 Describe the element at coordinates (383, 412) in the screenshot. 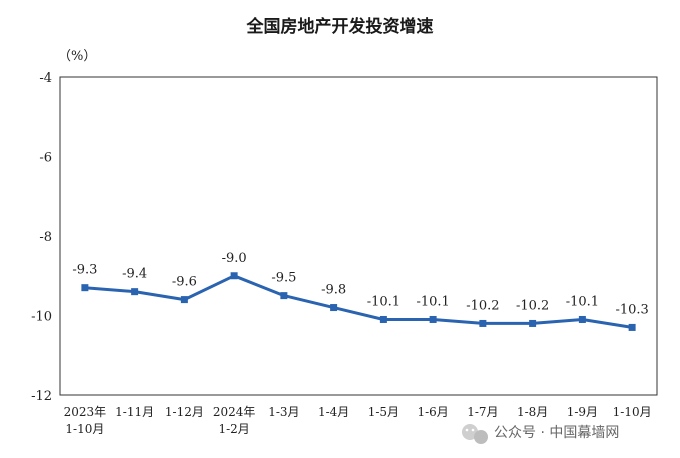

I see `x-tick-label: 1-5月` at that location.